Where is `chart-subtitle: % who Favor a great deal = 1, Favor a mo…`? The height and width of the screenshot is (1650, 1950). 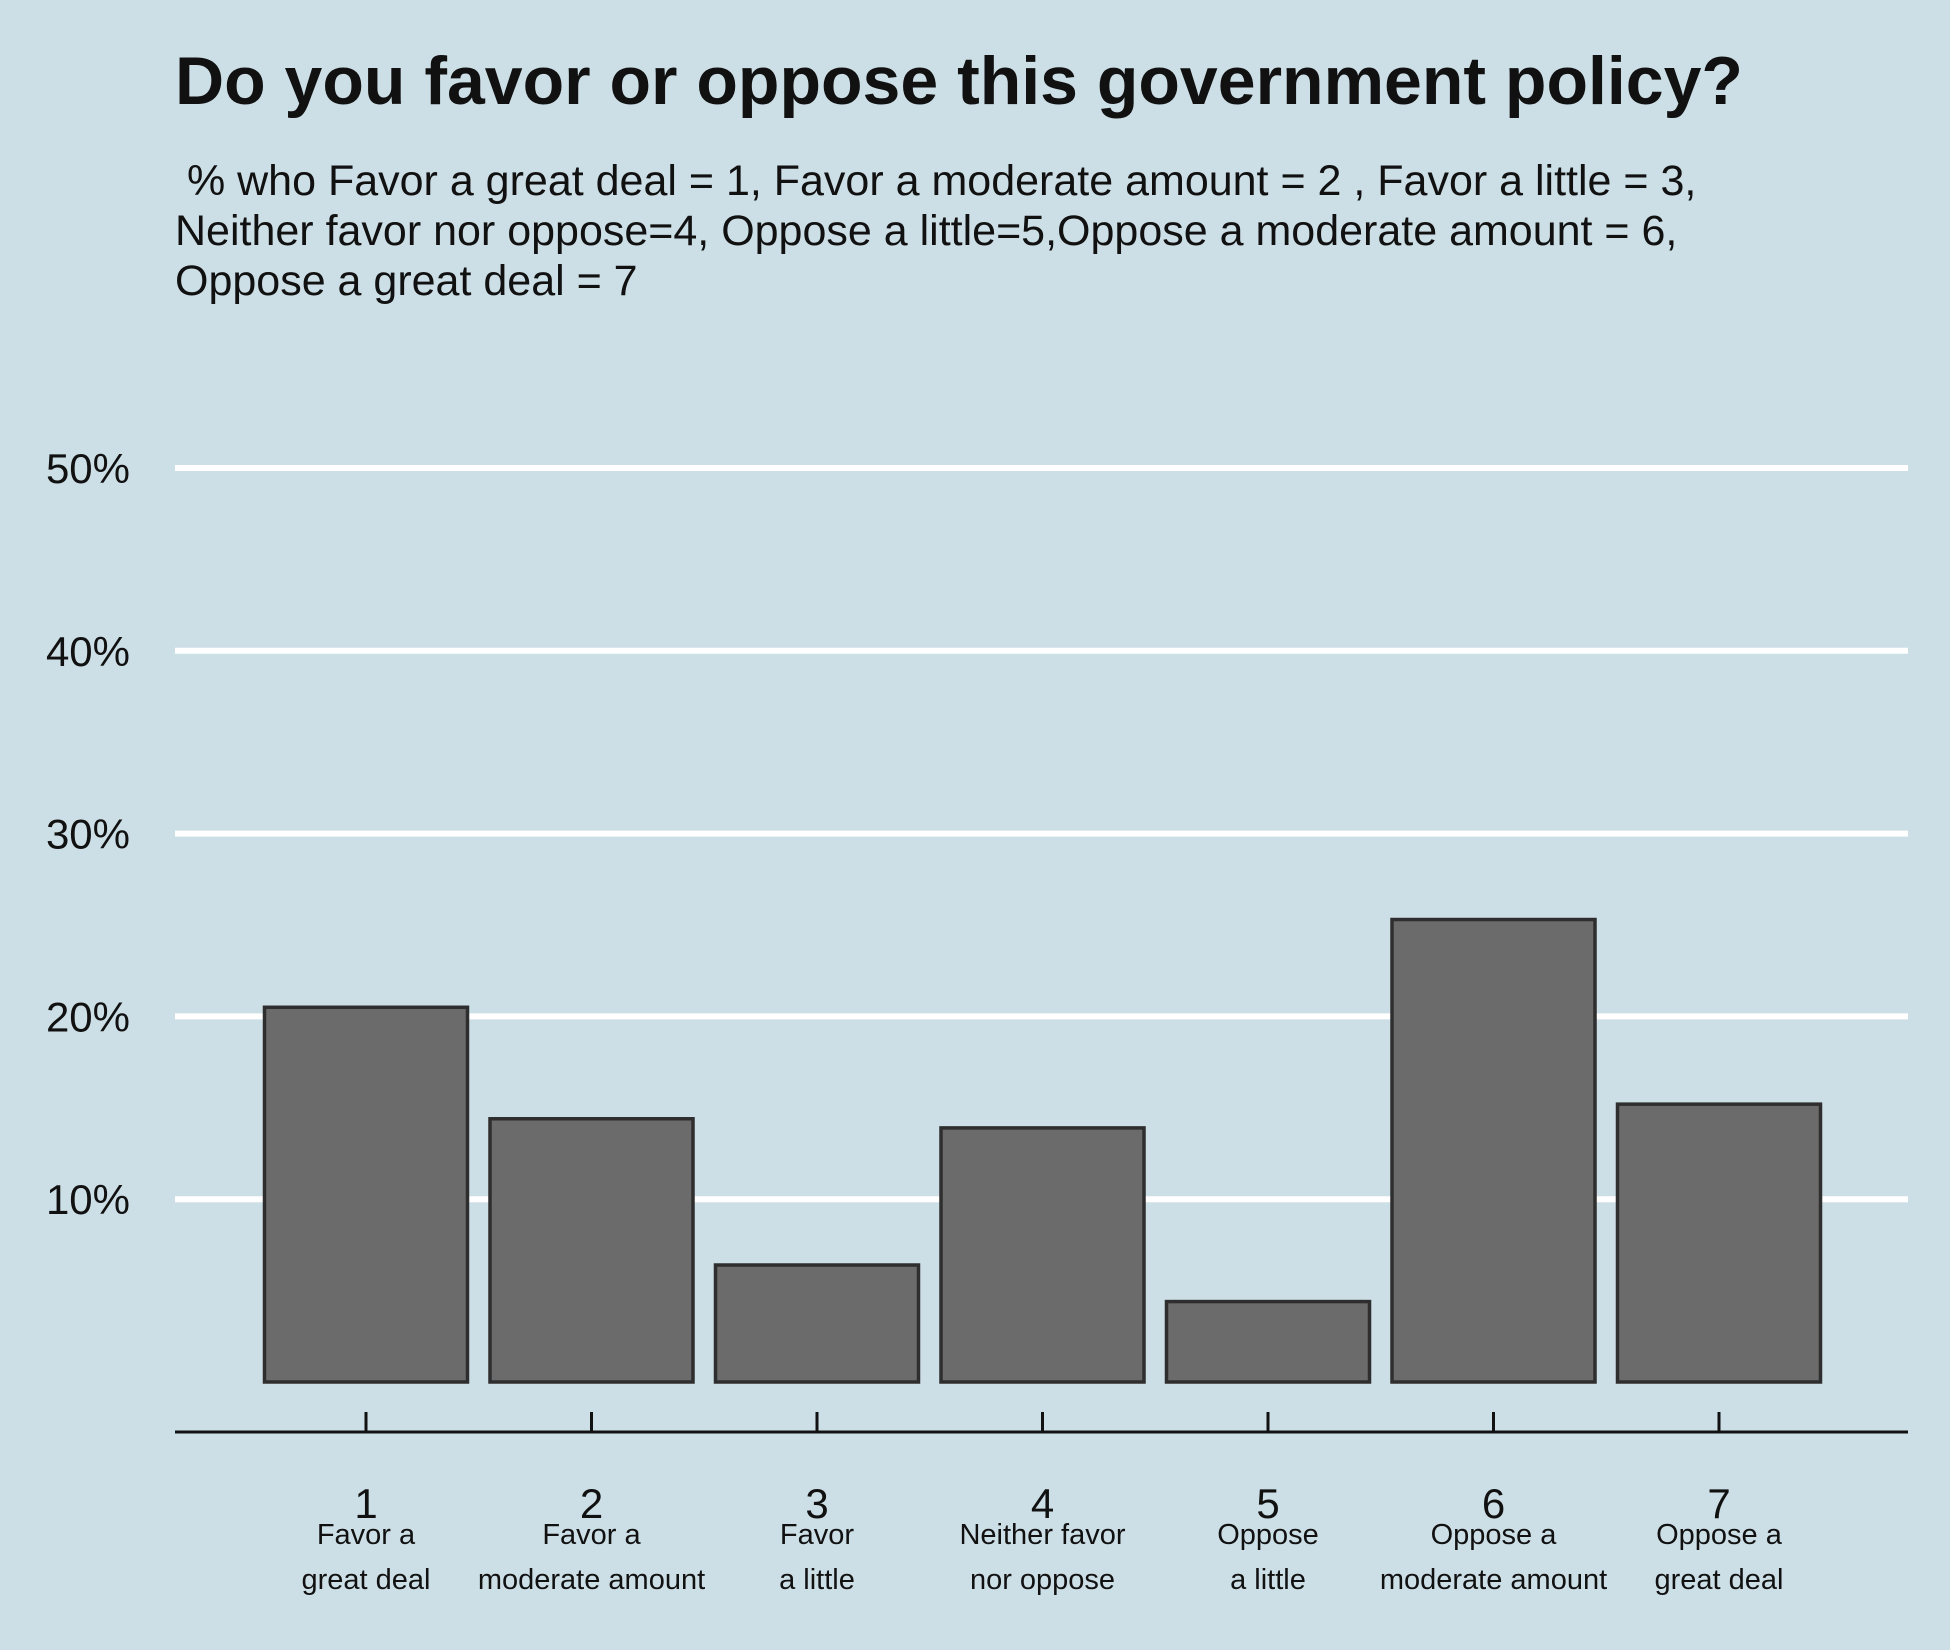
chart-subtitle: % who Favor a great deal = 1, Favor a mo… is located at coordinates (936, 231).